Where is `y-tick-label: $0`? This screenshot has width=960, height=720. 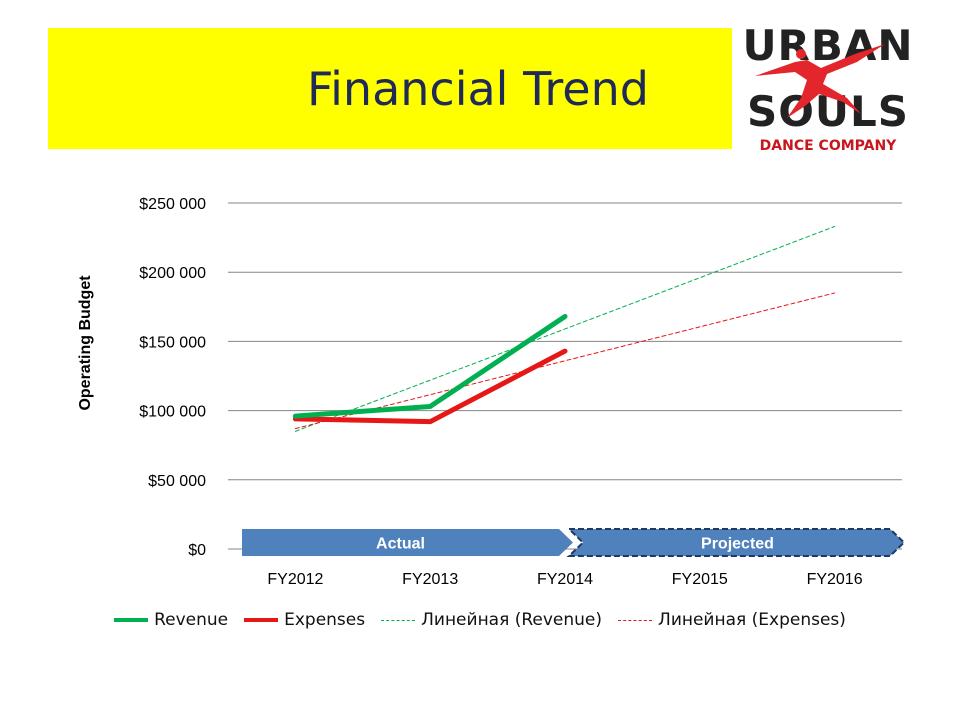 y-tick-label: $0 is located at coordinates (197, 550).